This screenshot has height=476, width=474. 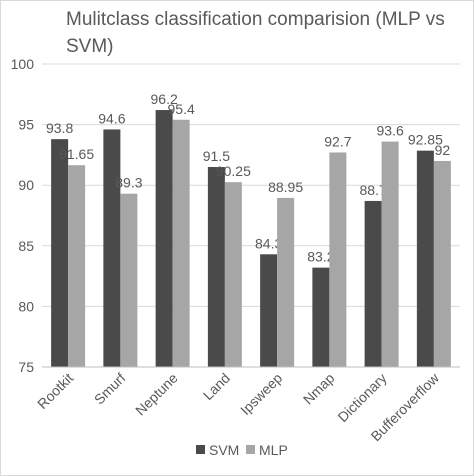 What do you see at coordinates (319, 389) in the screenshot?
I see `x-tick-label: Nmap` at bounding box center [319, 389].